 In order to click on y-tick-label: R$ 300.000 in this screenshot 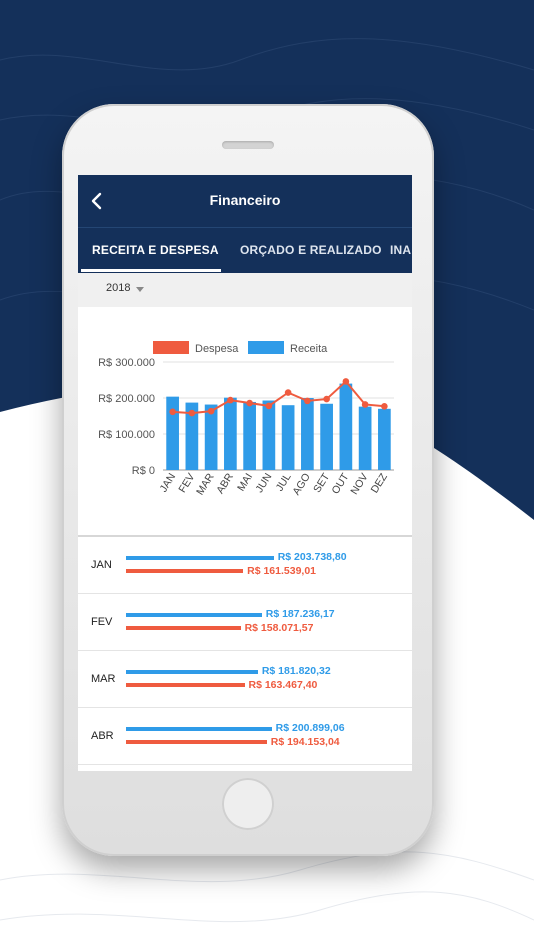, I will do `click(126, 363)`.